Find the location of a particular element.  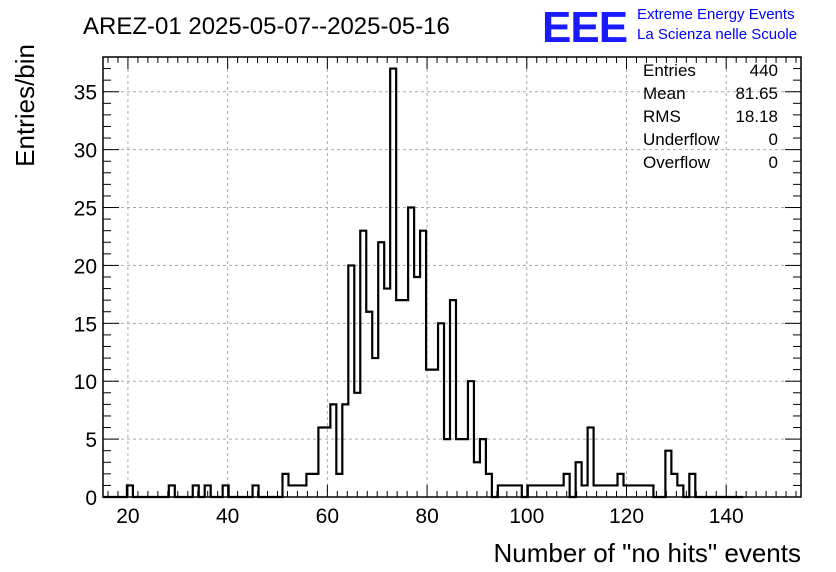

x-tick-label: 100 is located at coordinates (526, 516).